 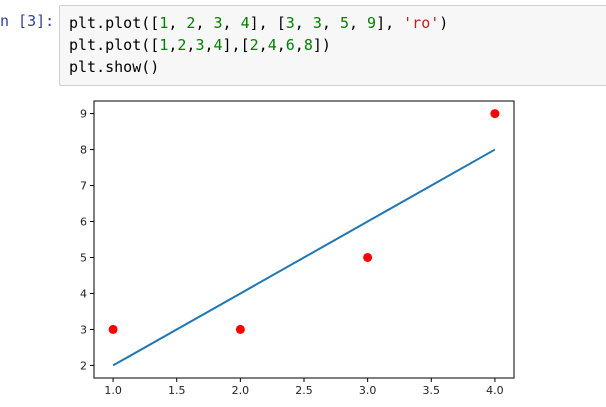 What do you see at coordinates (444, 23) in the screenshot?
I see `code-token: )` at bounding box center [444, 23].